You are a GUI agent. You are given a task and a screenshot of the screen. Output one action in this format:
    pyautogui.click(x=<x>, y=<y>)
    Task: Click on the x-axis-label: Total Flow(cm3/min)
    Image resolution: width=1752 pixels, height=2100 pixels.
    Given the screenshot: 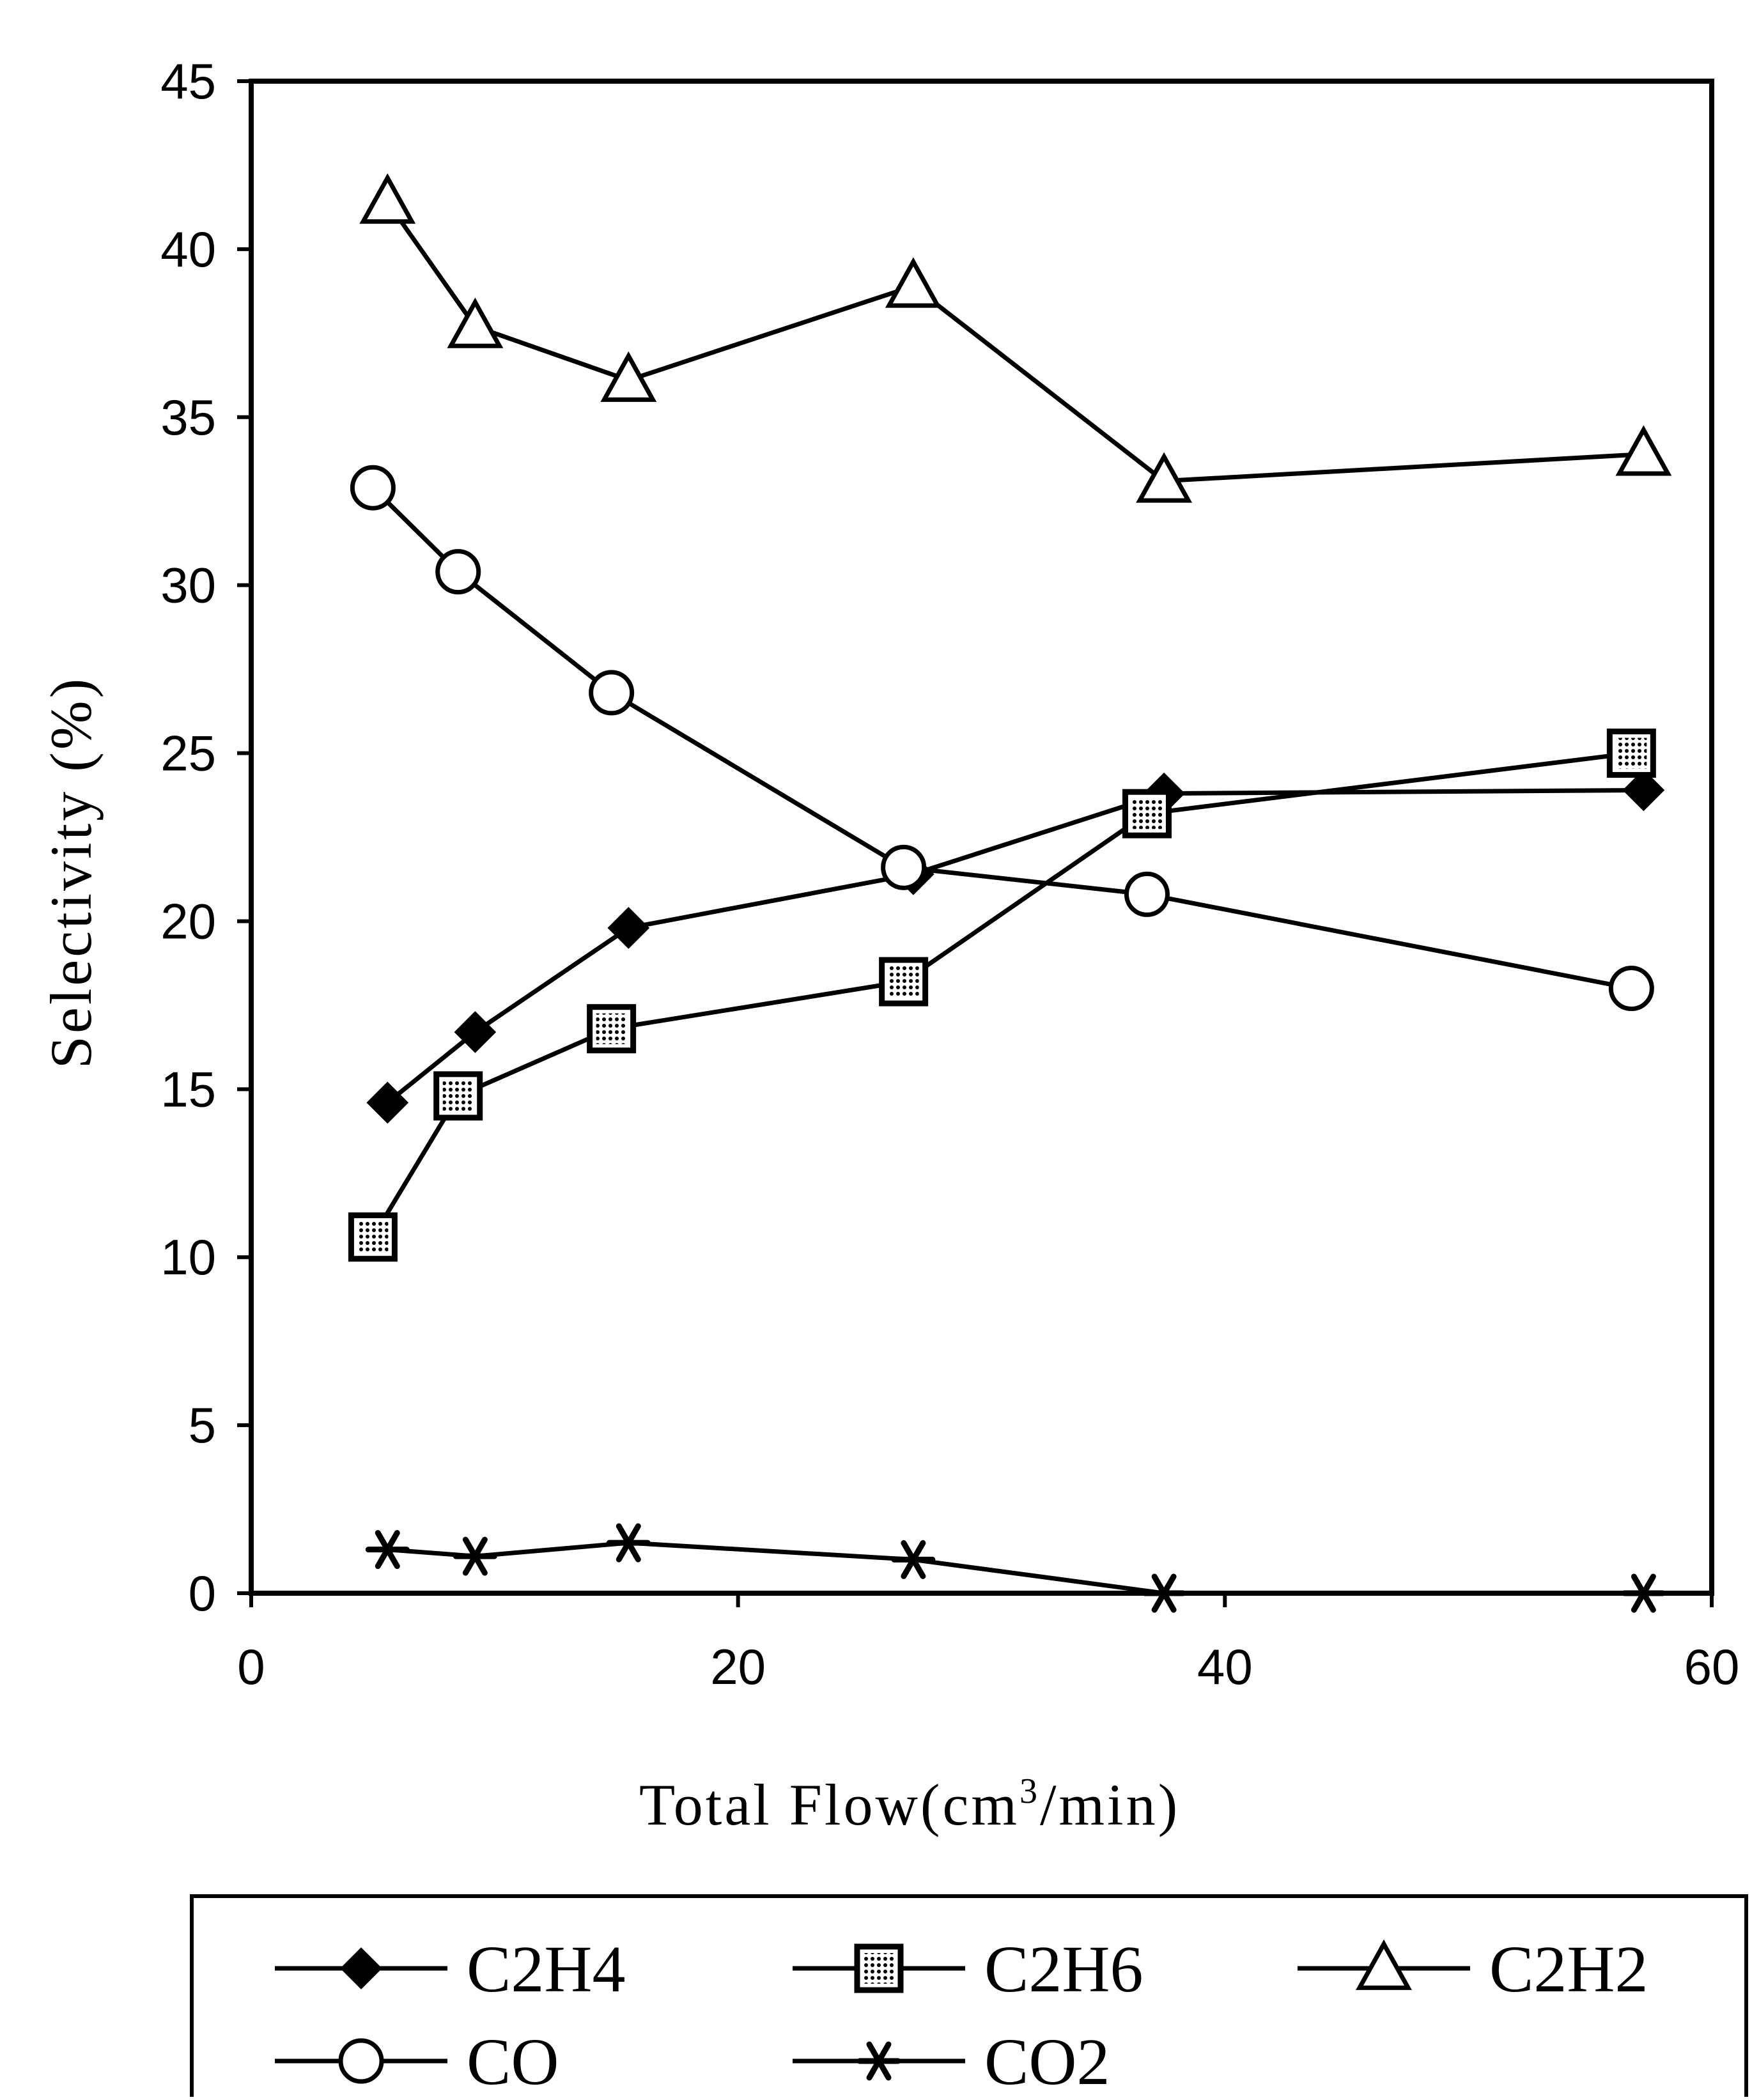 What is the action you would take?
    pyautogui.click(x=909, y=1804)
    